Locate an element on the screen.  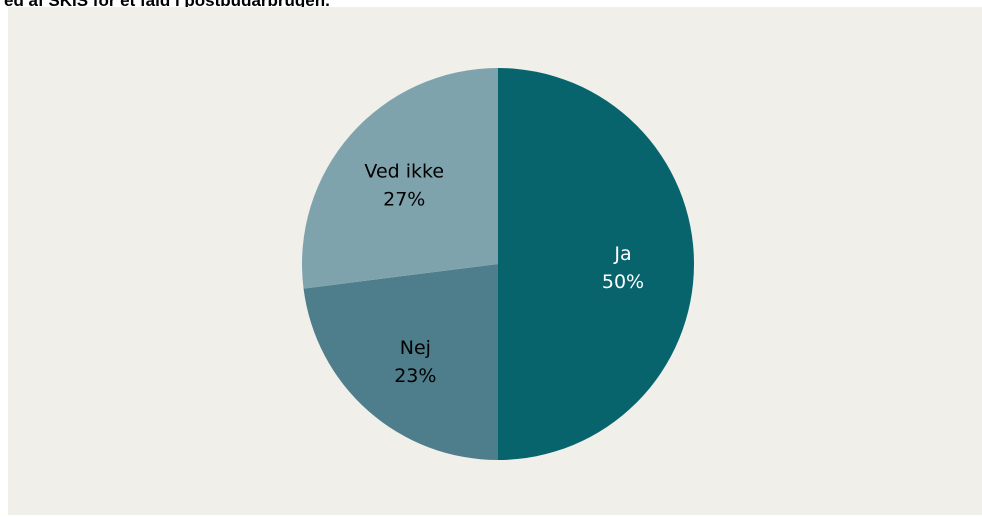
slice-label-ja: Ja is located at coordinates (622, 254).